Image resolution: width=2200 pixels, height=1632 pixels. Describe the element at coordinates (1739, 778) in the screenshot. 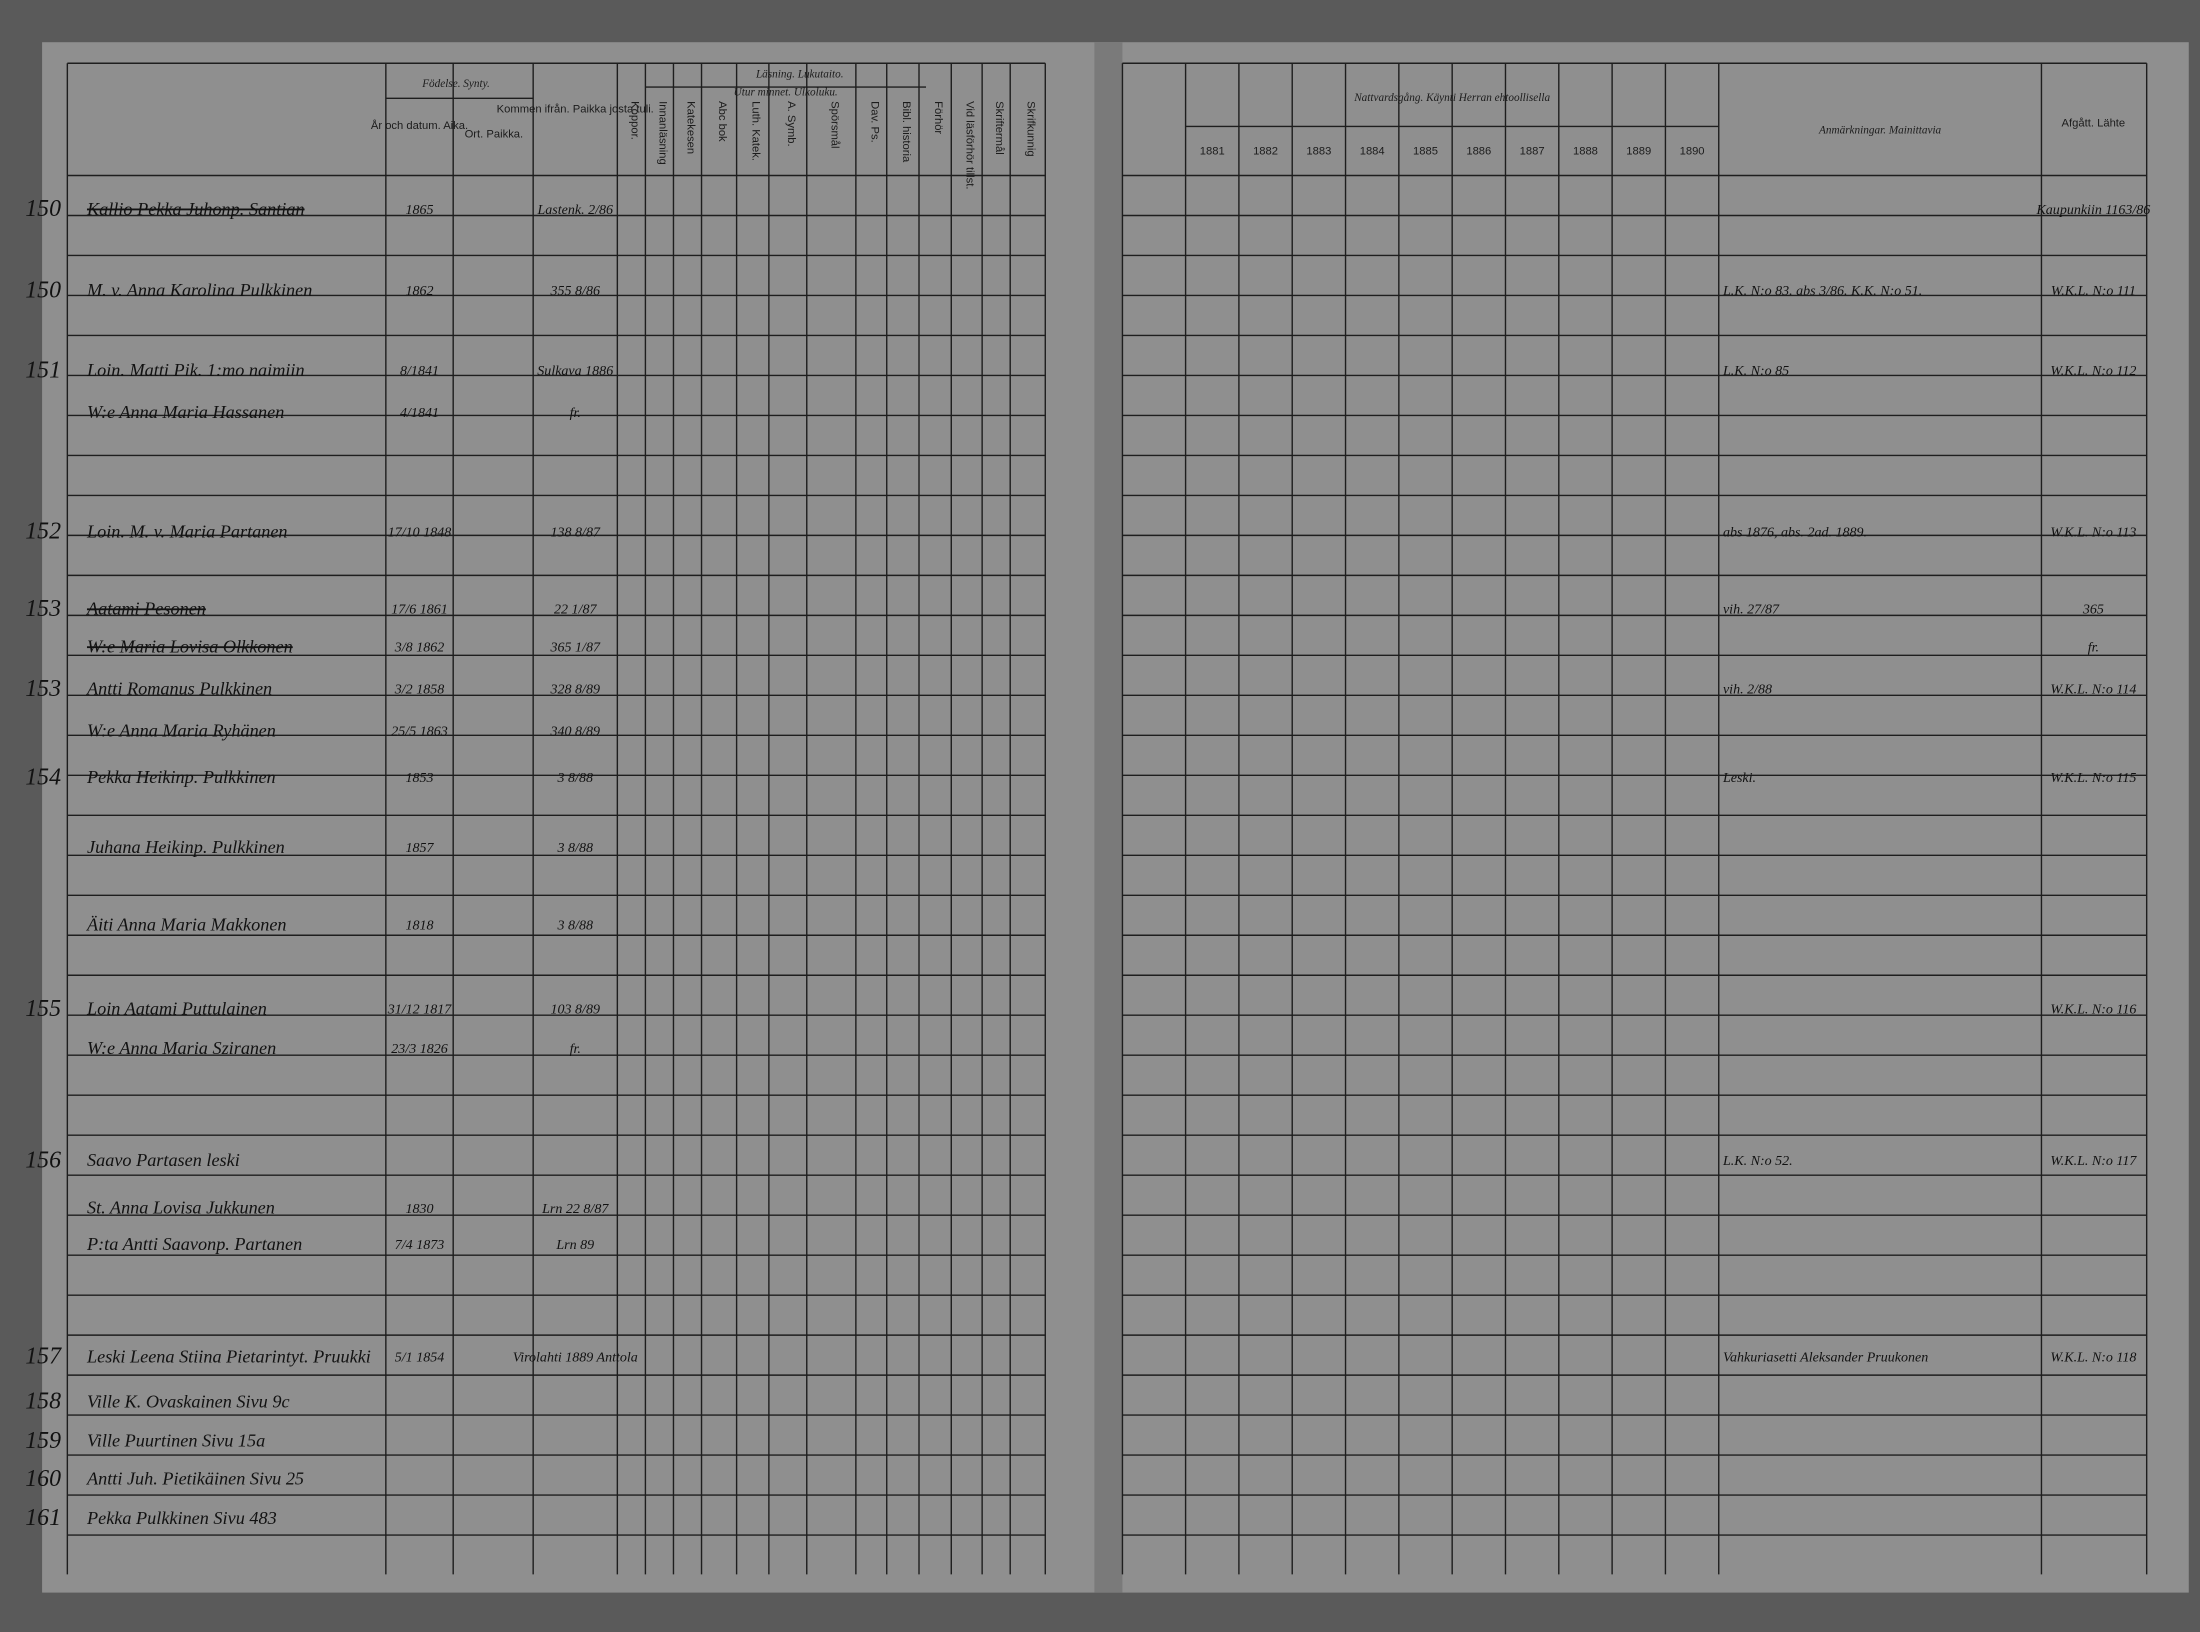

I see `remark: Leski.` at that location.